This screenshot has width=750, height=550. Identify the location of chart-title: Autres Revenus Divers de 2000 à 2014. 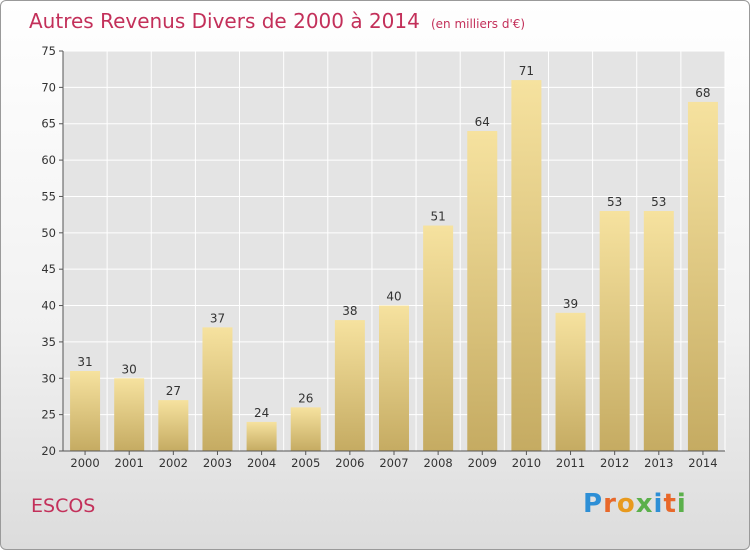
(224, 21).